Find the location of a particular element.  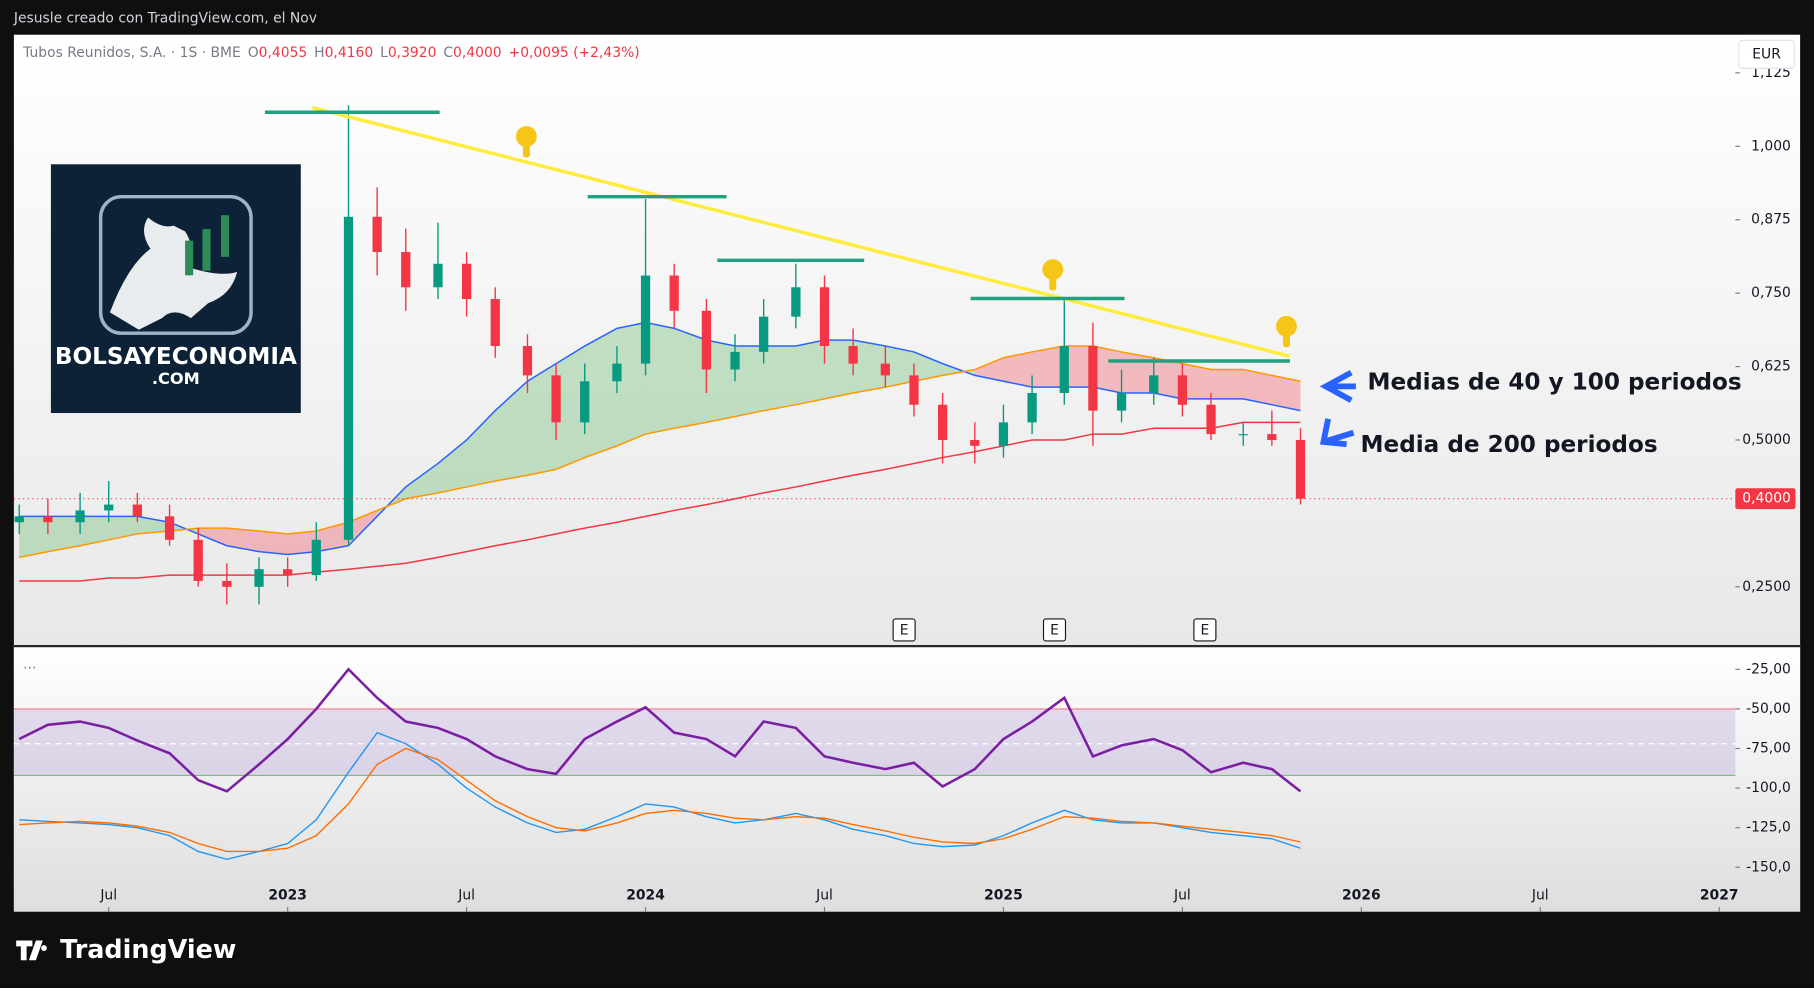

y-tick-label: 1,000 is located at coordinates (1771, 146).